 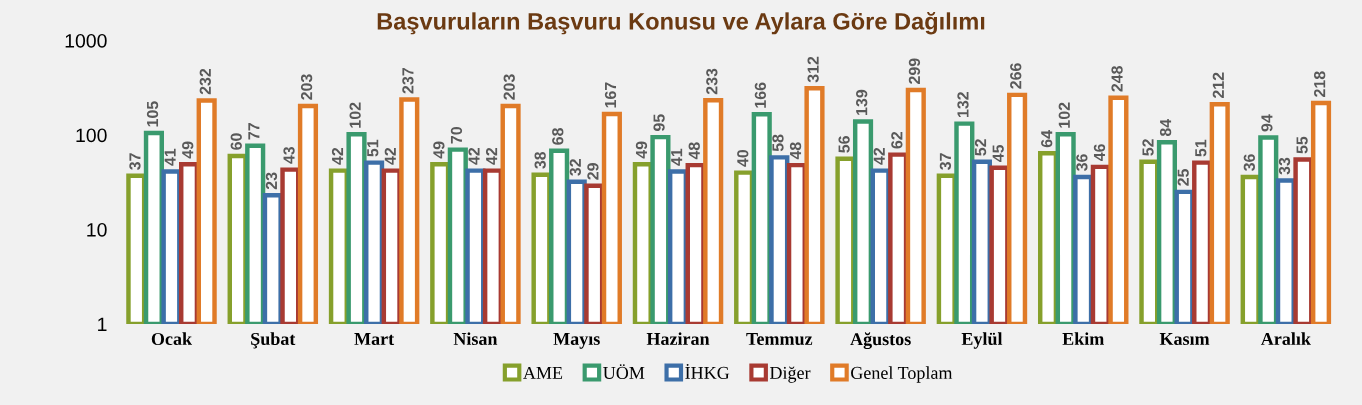 I want to click on data-label: 70, so click(x=456, y=135).